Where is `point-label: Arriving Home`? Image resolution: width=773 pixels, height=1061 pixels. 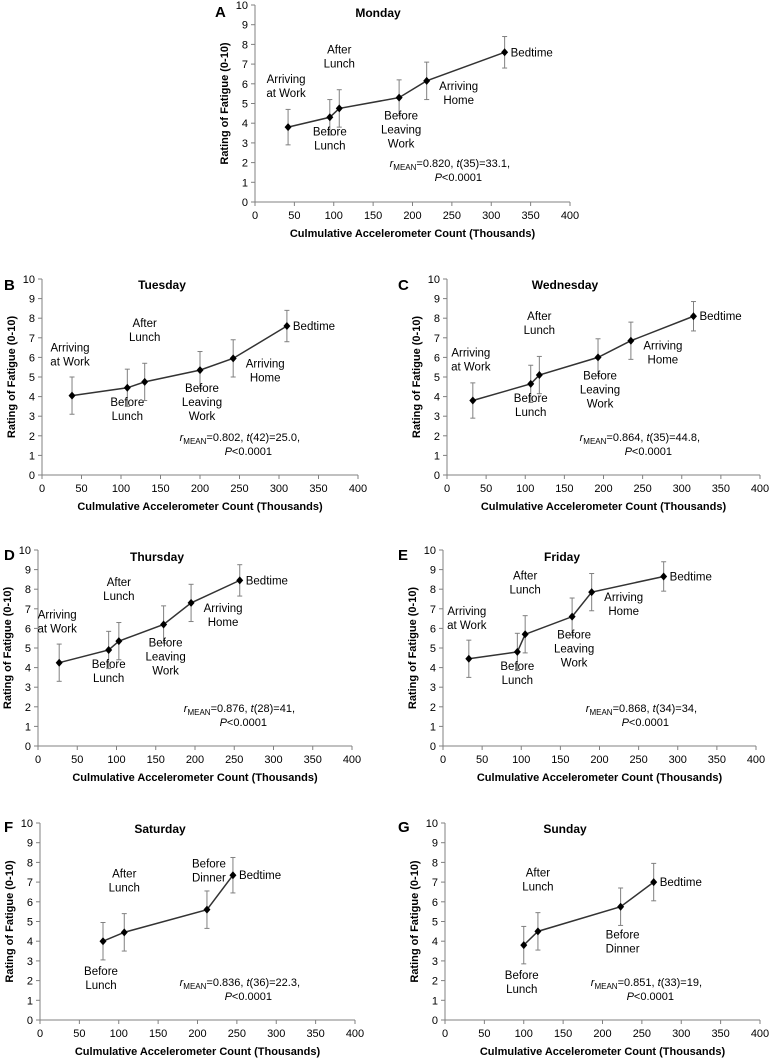 point-label: Arriving Home is located at coordinates (623, 605).